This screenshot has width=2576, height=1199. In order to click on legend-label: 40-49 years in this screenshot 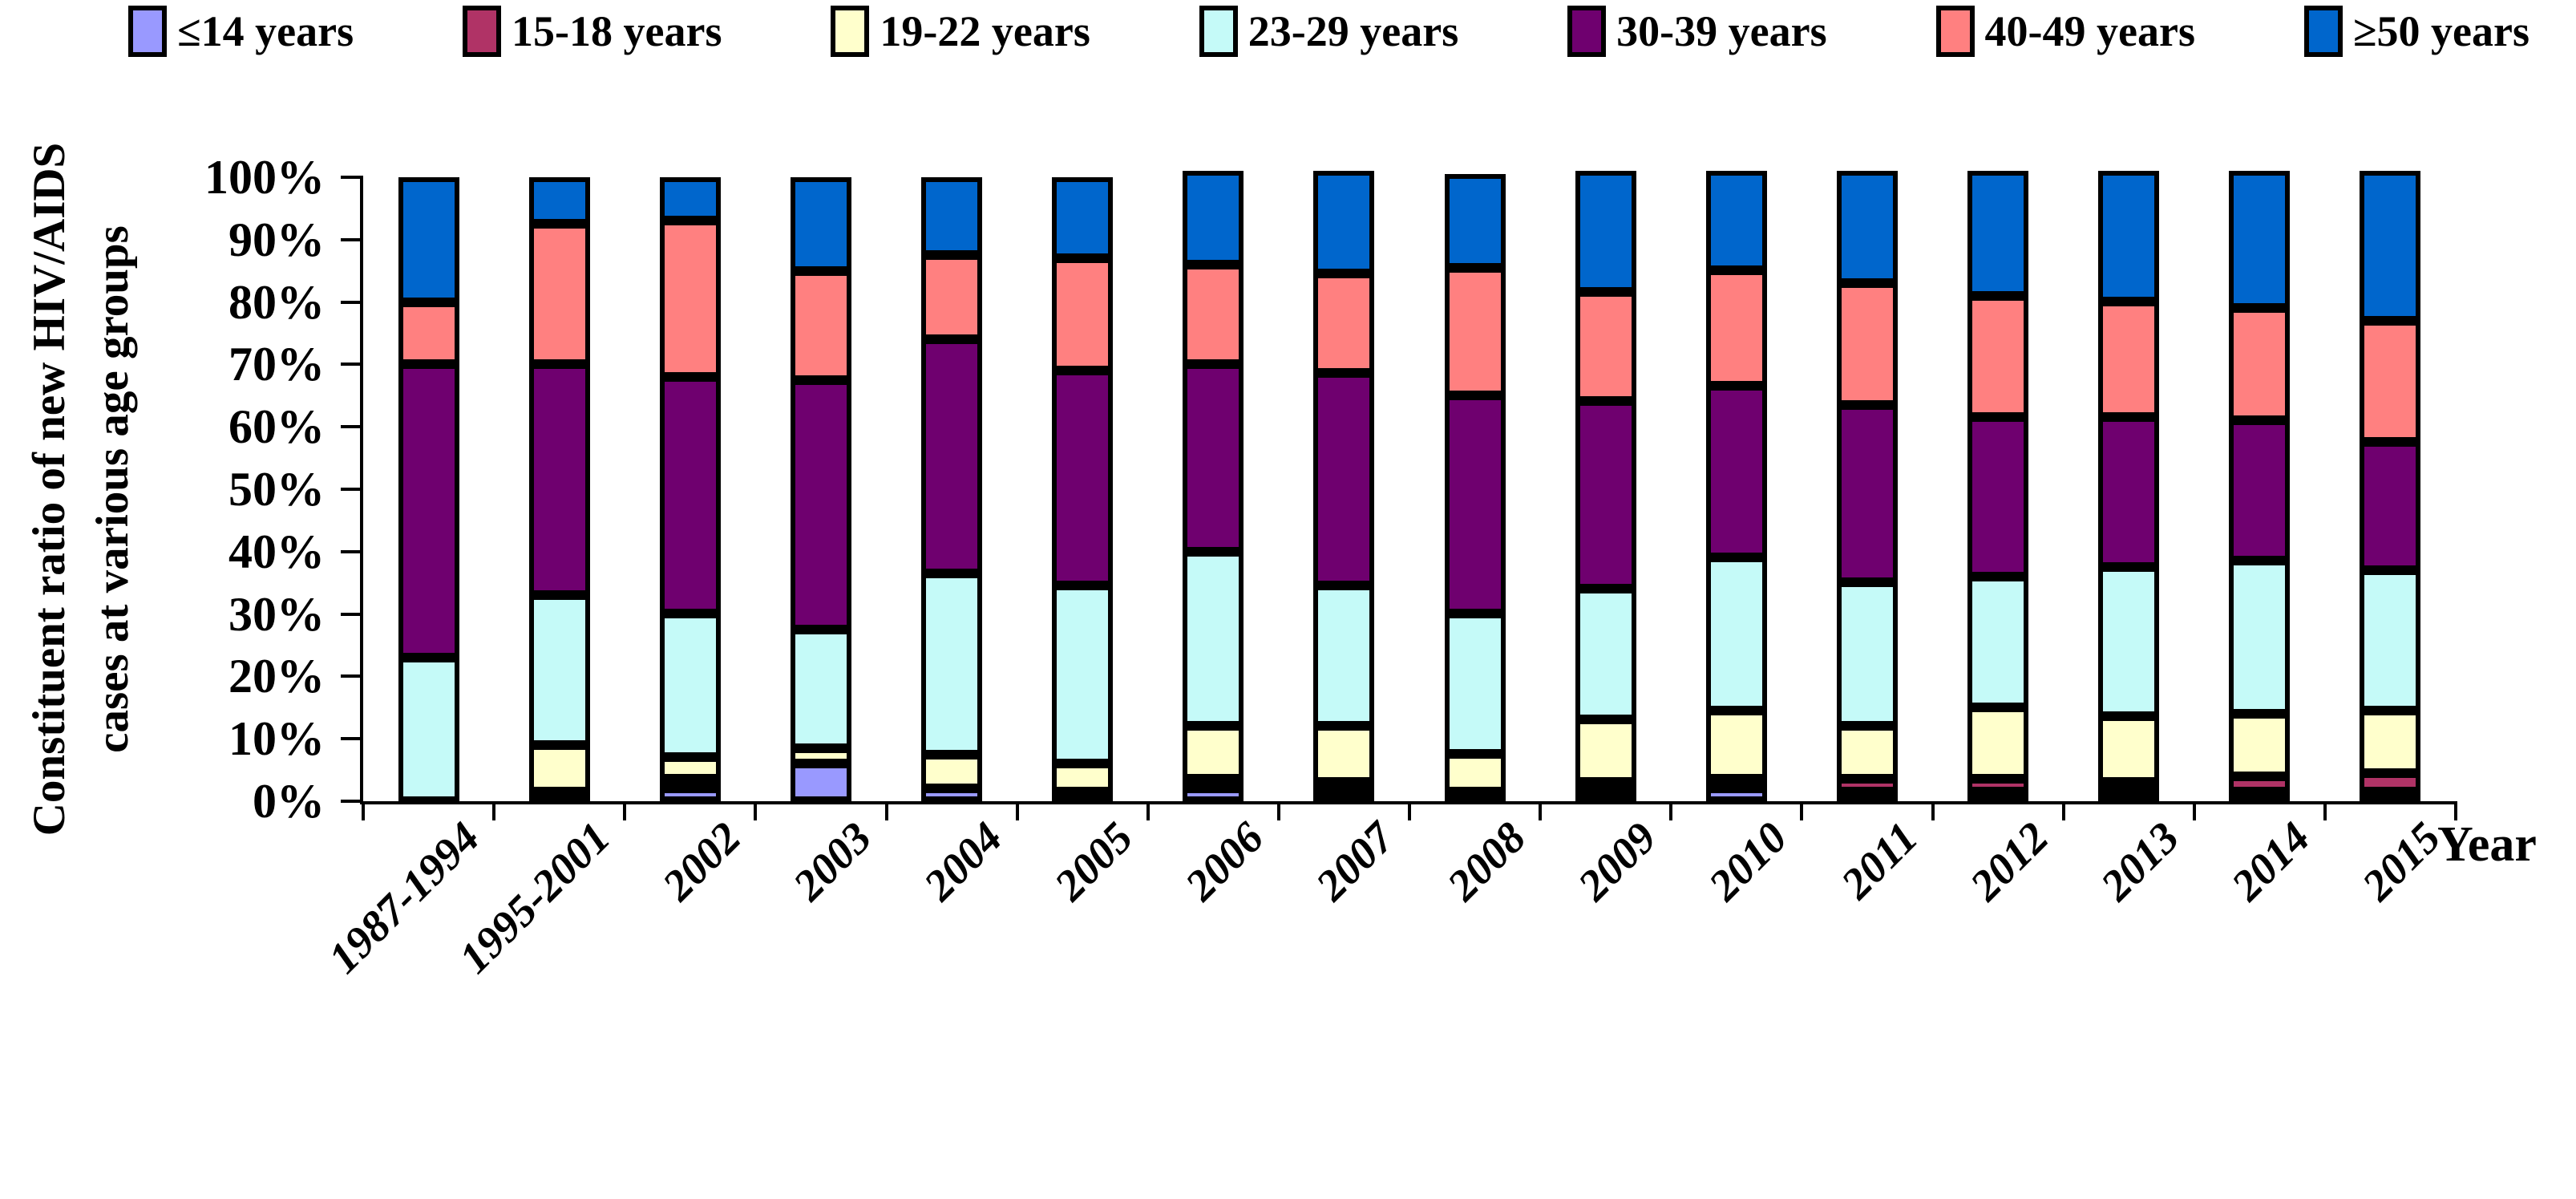, I will do `click(2089, 31)`.